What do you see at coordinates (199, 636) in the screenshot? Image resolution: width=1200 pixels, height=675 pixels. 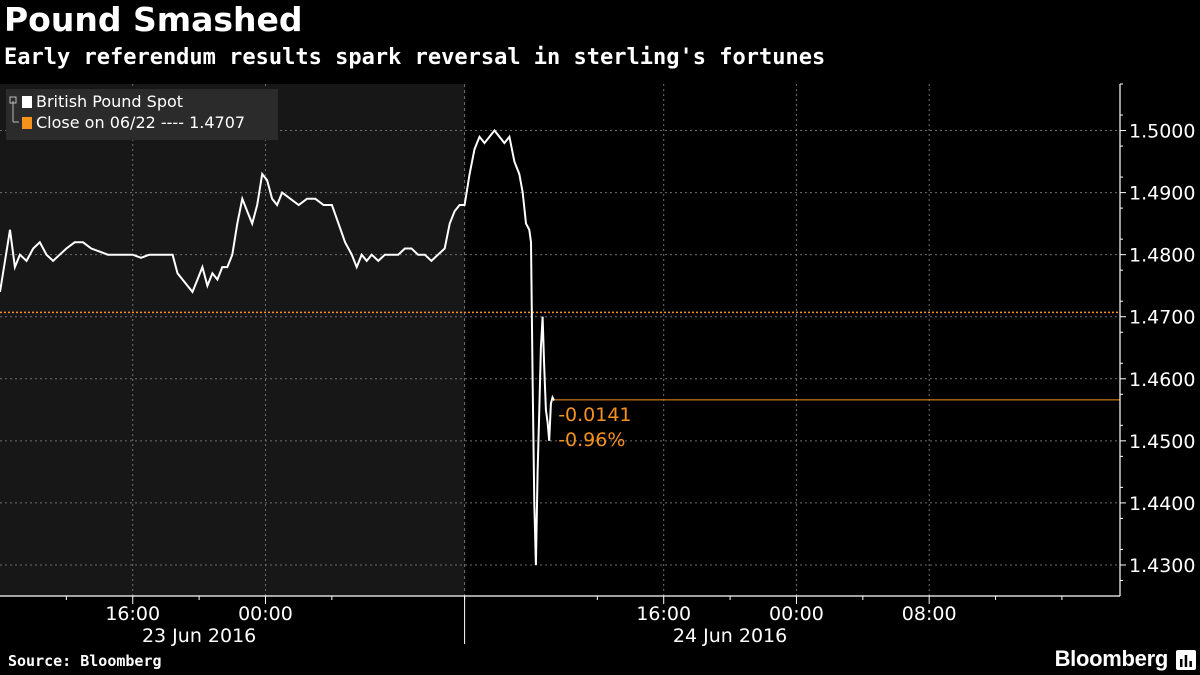 I see `day-label: 23 Jun 2016` at bounding box center [199, 636].